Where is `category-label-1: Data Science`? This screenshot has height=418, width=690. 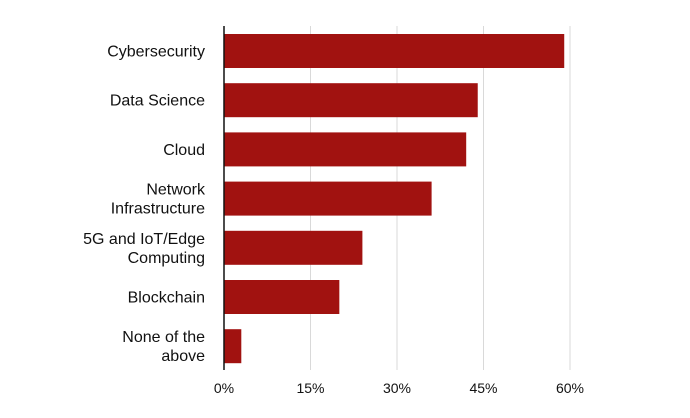 category-label-1: Data Science is located at coordinates (157, 101).